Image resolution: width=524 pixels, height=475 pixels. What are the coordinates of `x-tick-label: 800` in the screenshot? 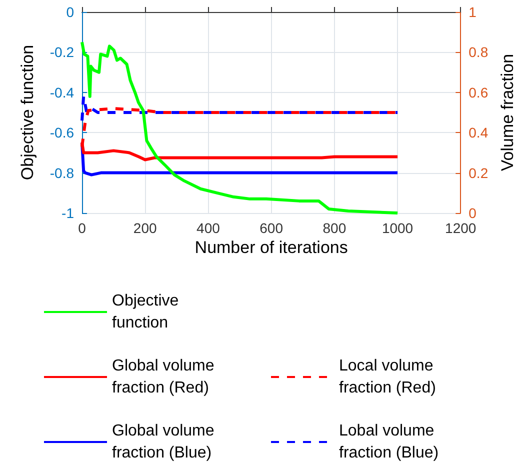 It's located at (334, 228).